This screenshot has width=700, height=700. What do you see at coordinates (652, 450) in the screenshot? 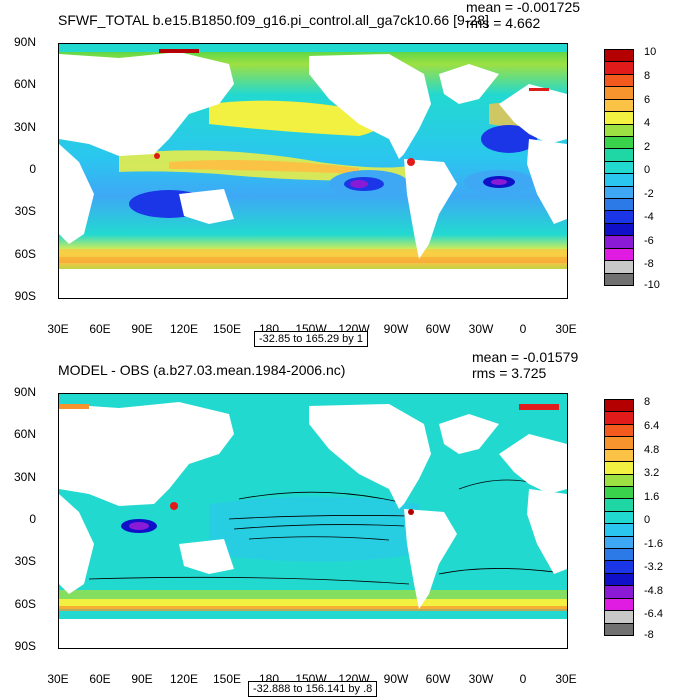
I see `colorbar-label: 4.8` at bounding box center [652, 450].